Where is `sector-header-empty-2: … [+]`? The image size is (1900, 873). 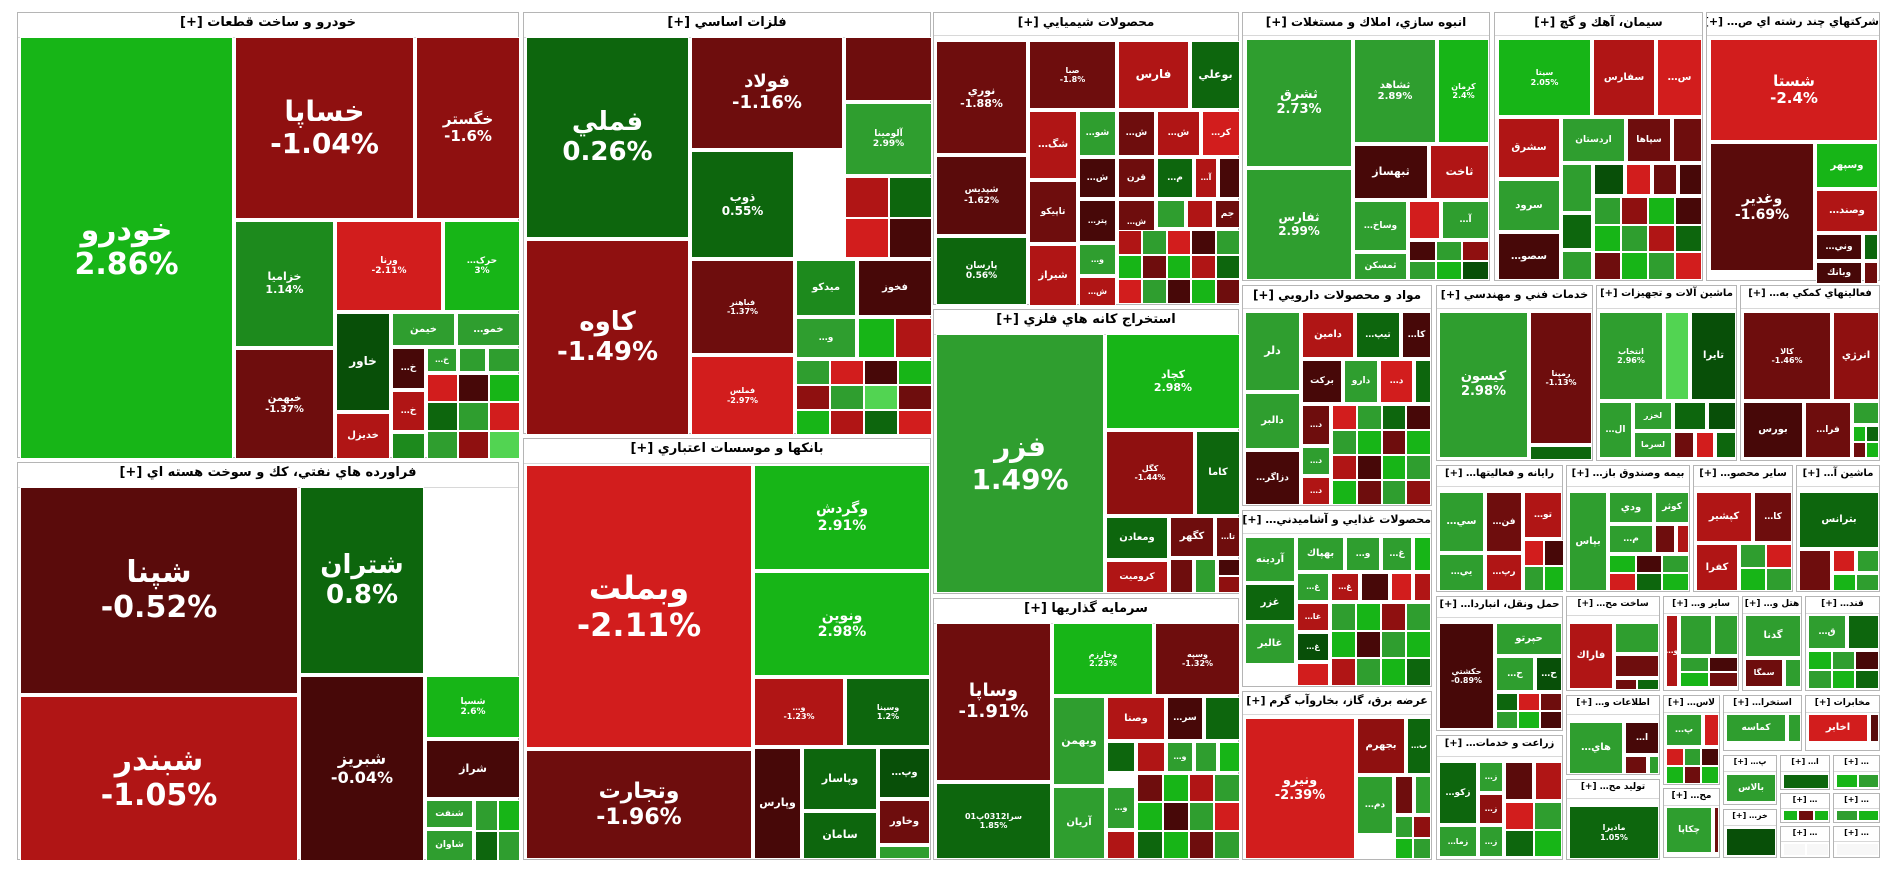
sector-header-empty-2: … [+] is located at coordinates (1856, 834).